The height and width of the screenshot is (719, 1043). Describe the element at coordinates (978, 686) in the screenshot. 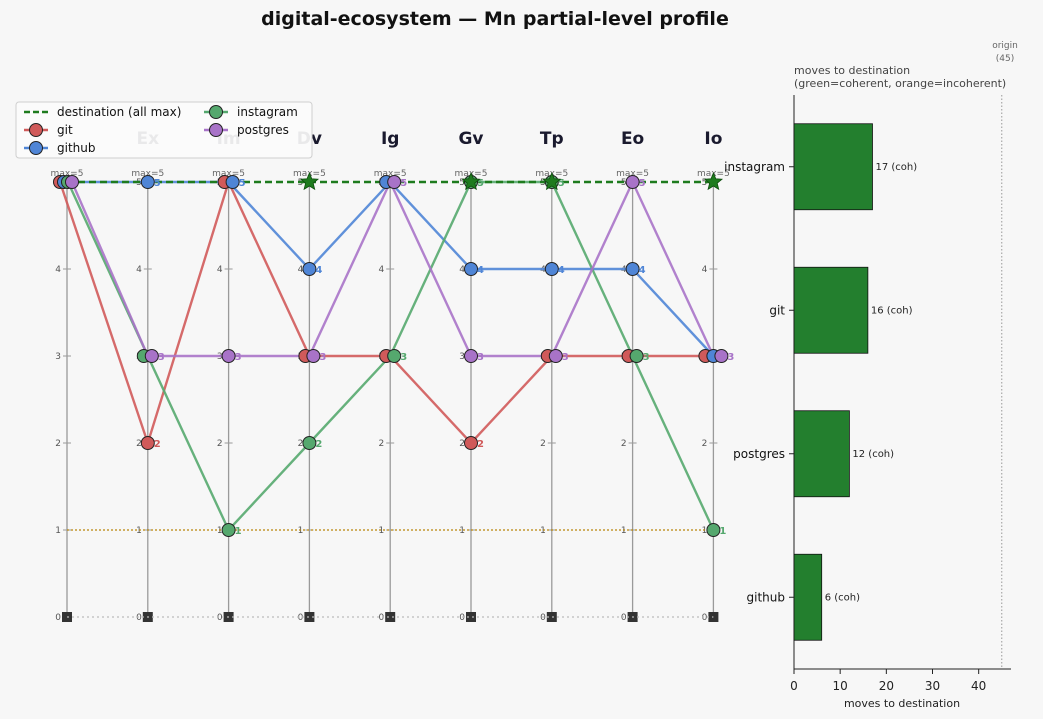

I see `bar-x-tick-label: 40` at that location.